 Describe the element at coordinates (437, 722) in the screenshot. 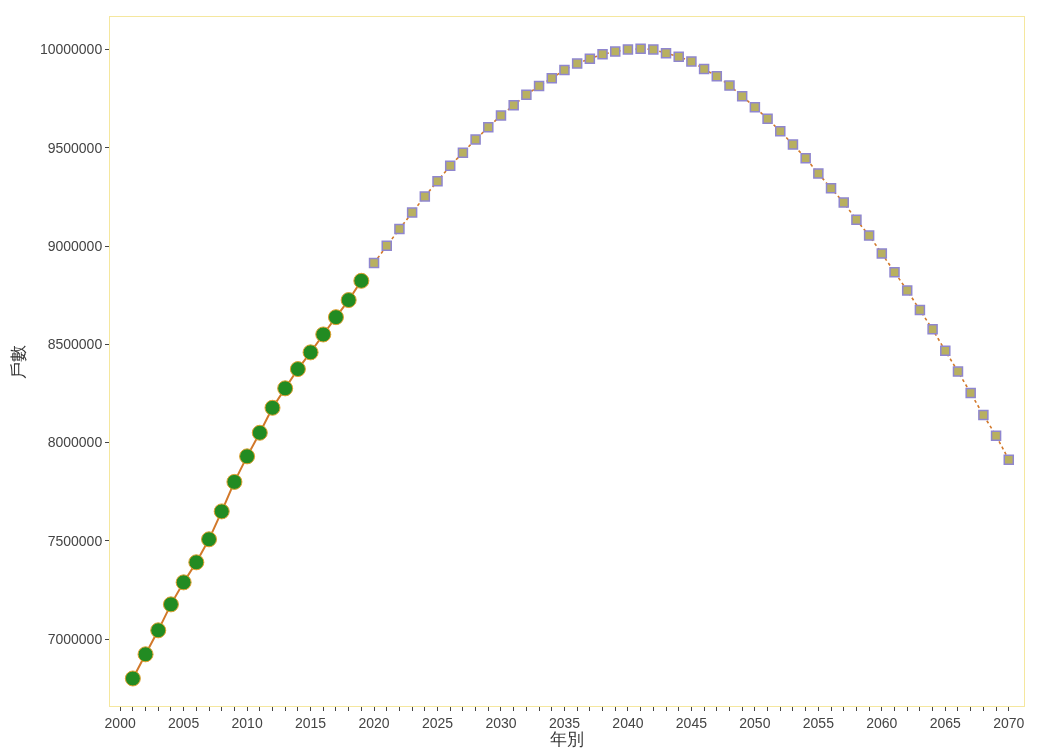

I see `x-tick-label: 2025` at that location.